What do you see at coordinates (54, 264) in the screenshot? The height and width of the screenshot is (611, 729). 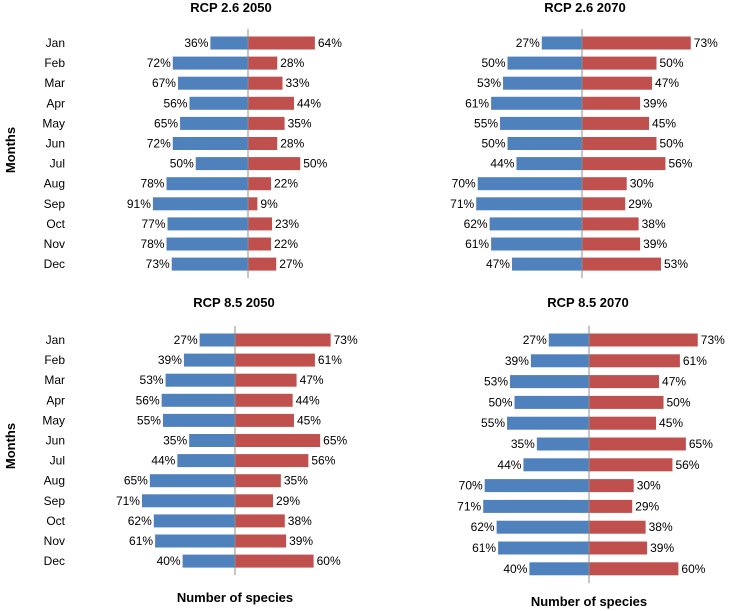 I see `panel1-tick-label: Dec` at bounding box center [54, 264].